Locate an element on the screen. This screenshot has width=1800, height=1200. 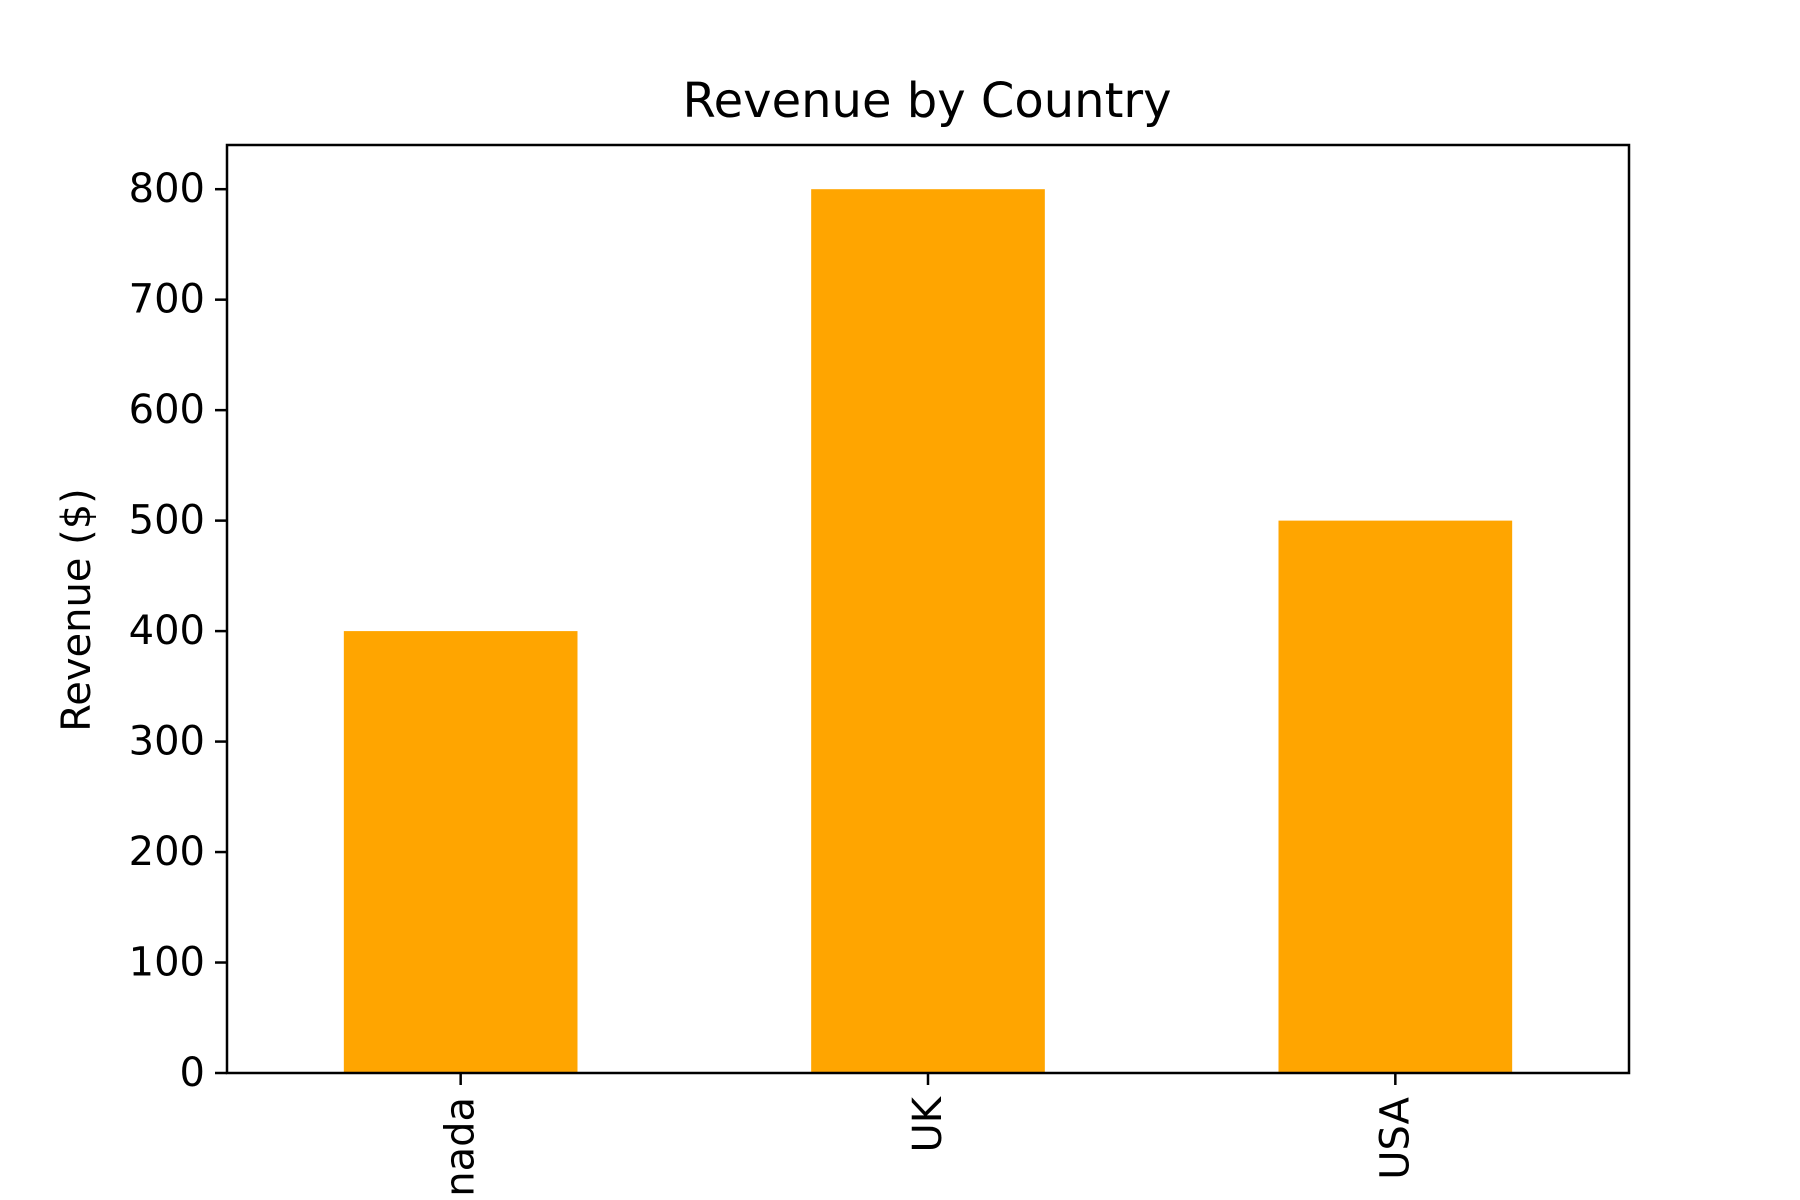
y-tick-label: 600 is located at coordinates (167, 410).